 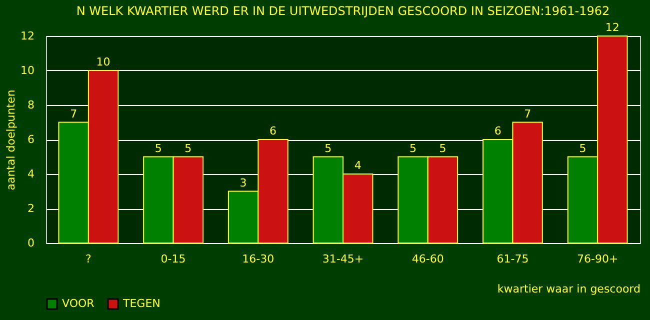 I want to click on x-tick-label: 46-60, so click(x=428, y=259).